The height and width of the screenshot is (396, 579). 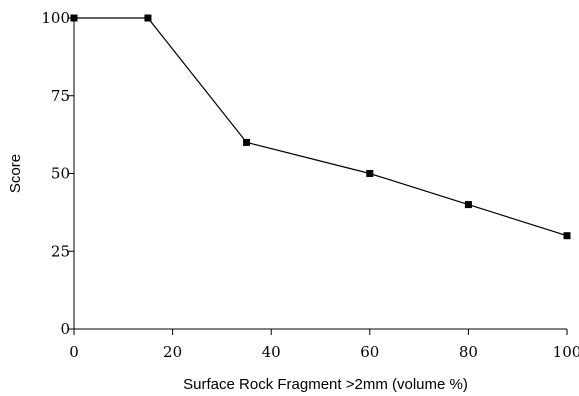 I want to click on y-ticks: 0 25 50 75 100, so click(x=57, y=173).